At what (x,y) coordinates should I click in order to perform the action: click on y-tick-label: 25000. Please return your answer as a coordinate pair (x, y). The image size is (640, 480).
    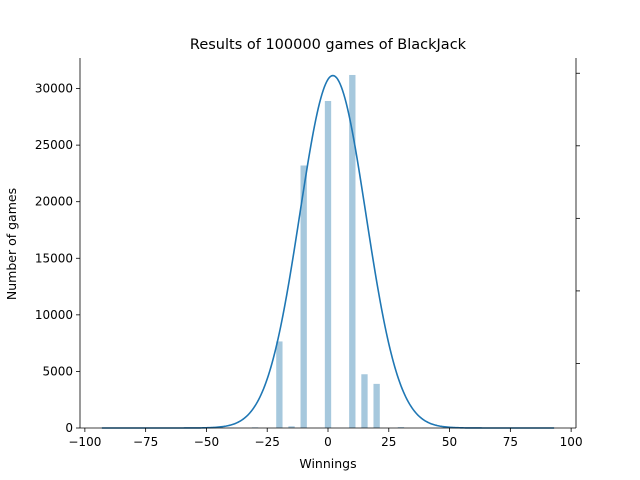
    Looking at the image, I should click on (54, 145).